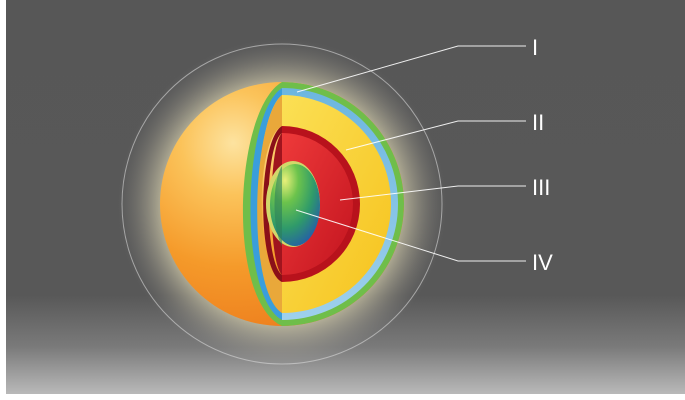 The height and width of the screenshot is (400, 685). What do you see at coordinates (295, 205) in the screenshot?
I see `core-IV-inner-core` at bounding box center [295, 205].